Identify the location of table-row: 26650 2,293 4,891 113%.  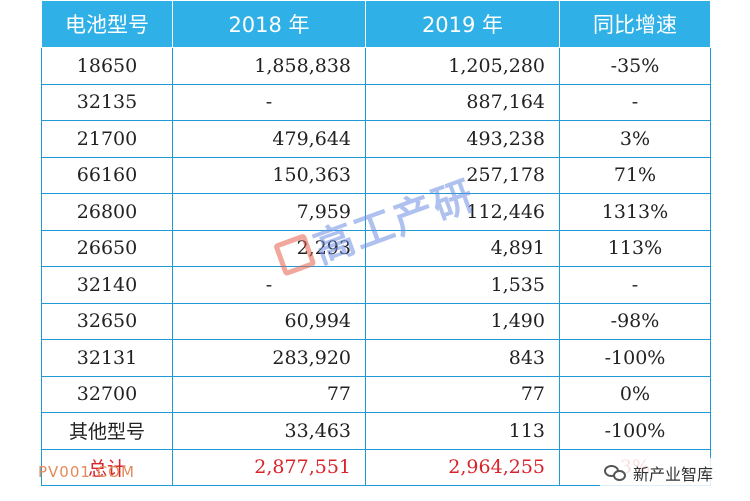
(376, 248).